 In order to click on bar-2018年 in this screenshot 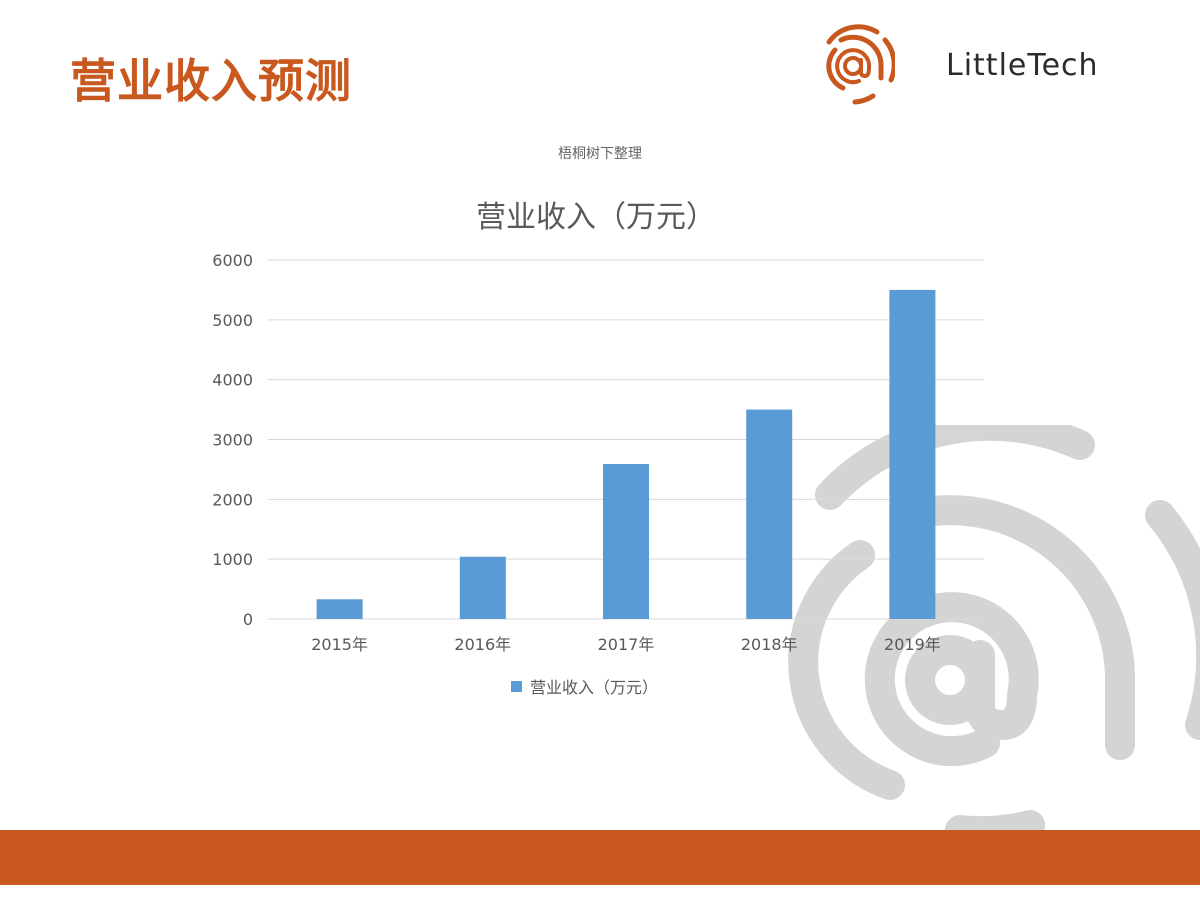, I will do `click(769, 514)`.